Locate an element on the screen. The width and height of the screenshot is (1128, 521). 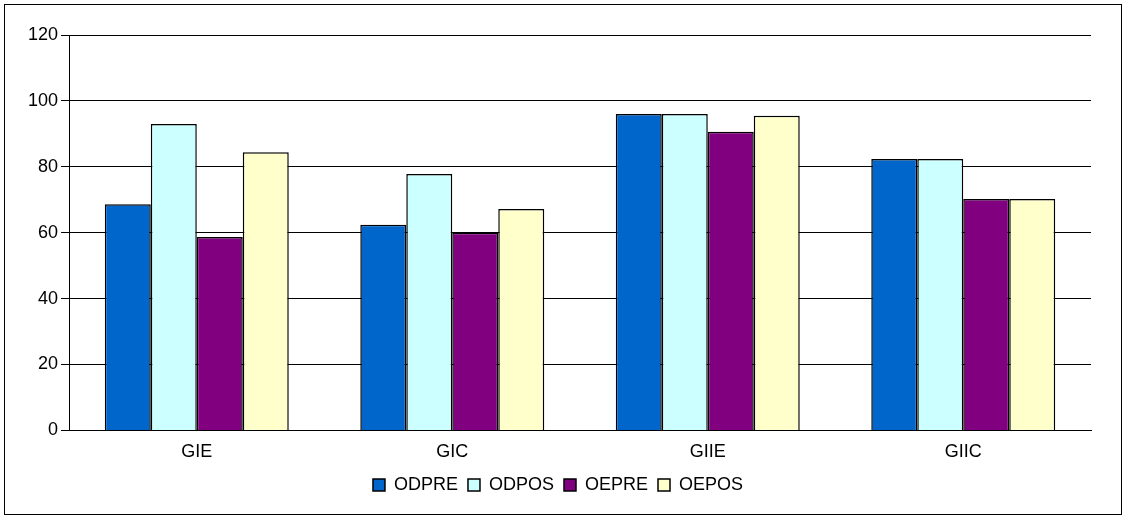
legend-label: OEPOS is located at coordinates (711, 483).